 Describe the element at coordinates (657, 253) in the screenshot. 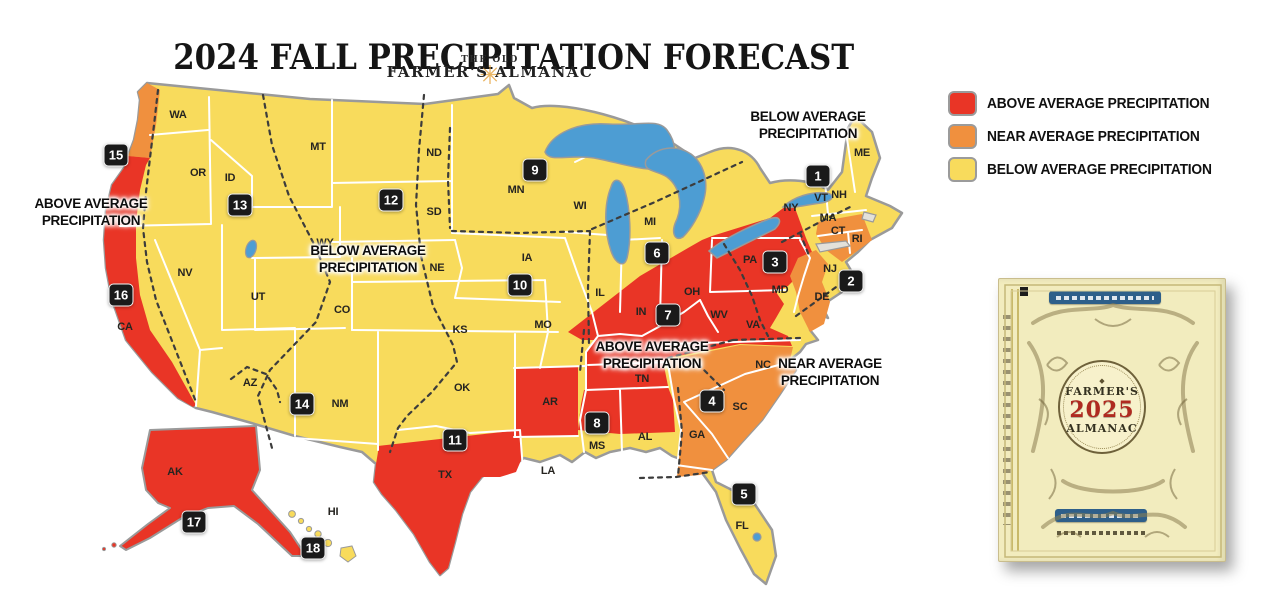

I see `region-marker-6: 6` at that location.